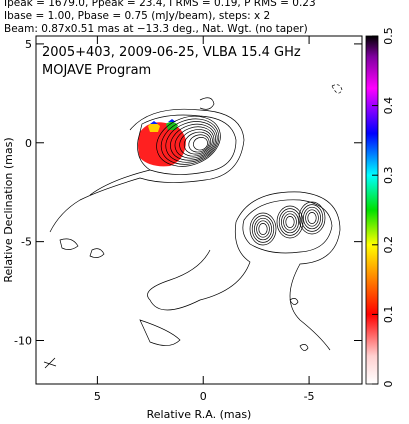 This screenshot has width=409, height=424. What do you see at coordinates (388, 175) in the screenshot?
I see `colorbar-tick-label: 0.3` at bounding box center [388, 175].